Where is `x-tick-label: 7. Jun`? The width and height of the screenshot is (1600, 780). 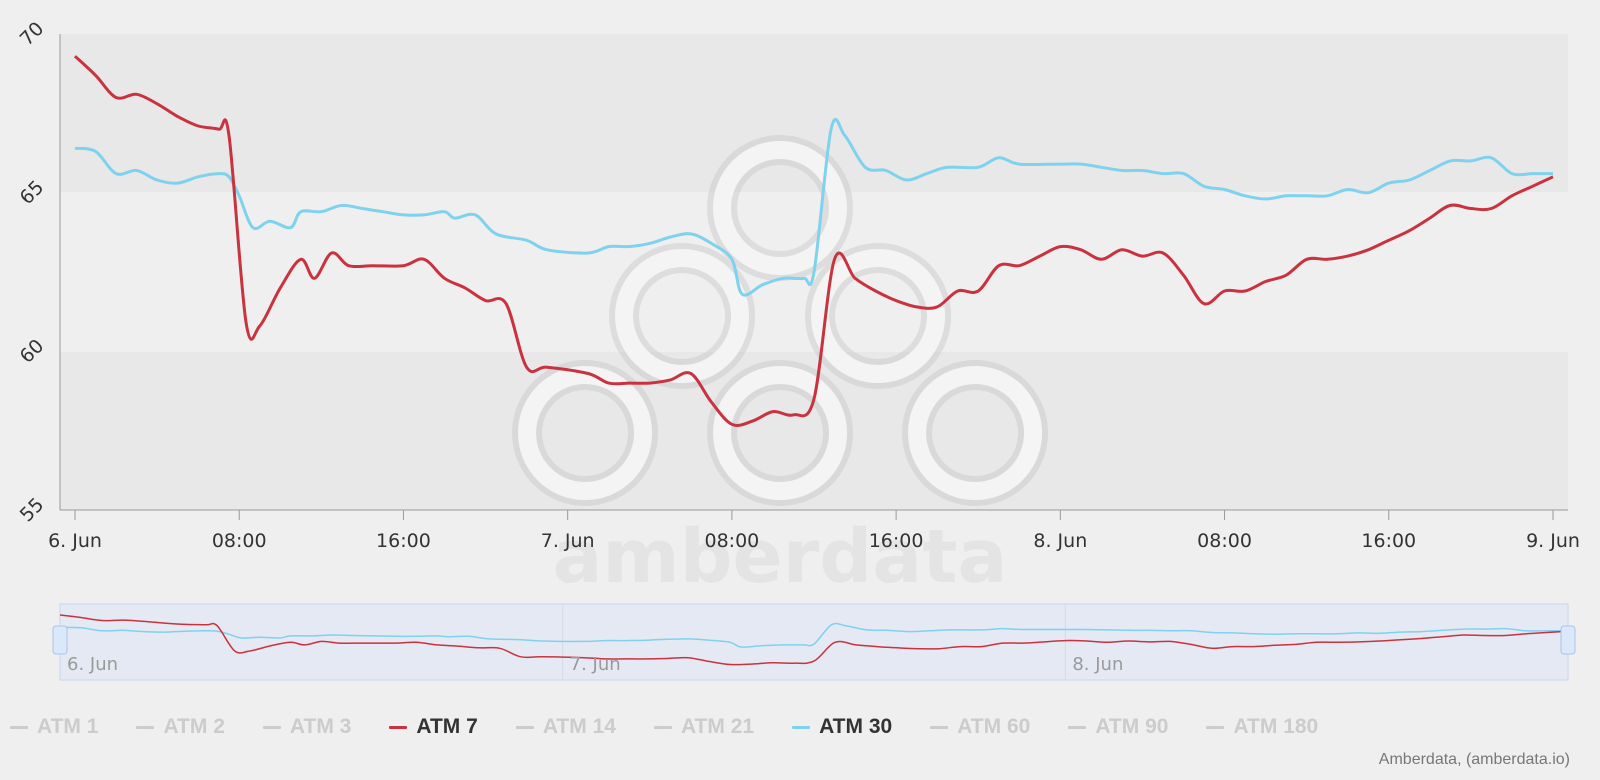
x-tick-label: 7. Jun is located at coordinates (568, 541).